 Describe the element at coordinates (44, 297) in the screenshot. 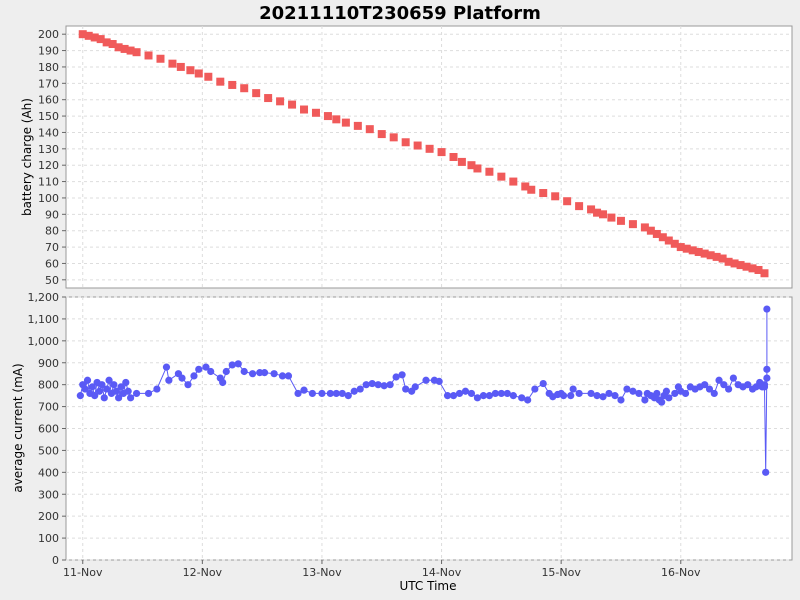

I see `y-tick-label: 1,200` at that location.